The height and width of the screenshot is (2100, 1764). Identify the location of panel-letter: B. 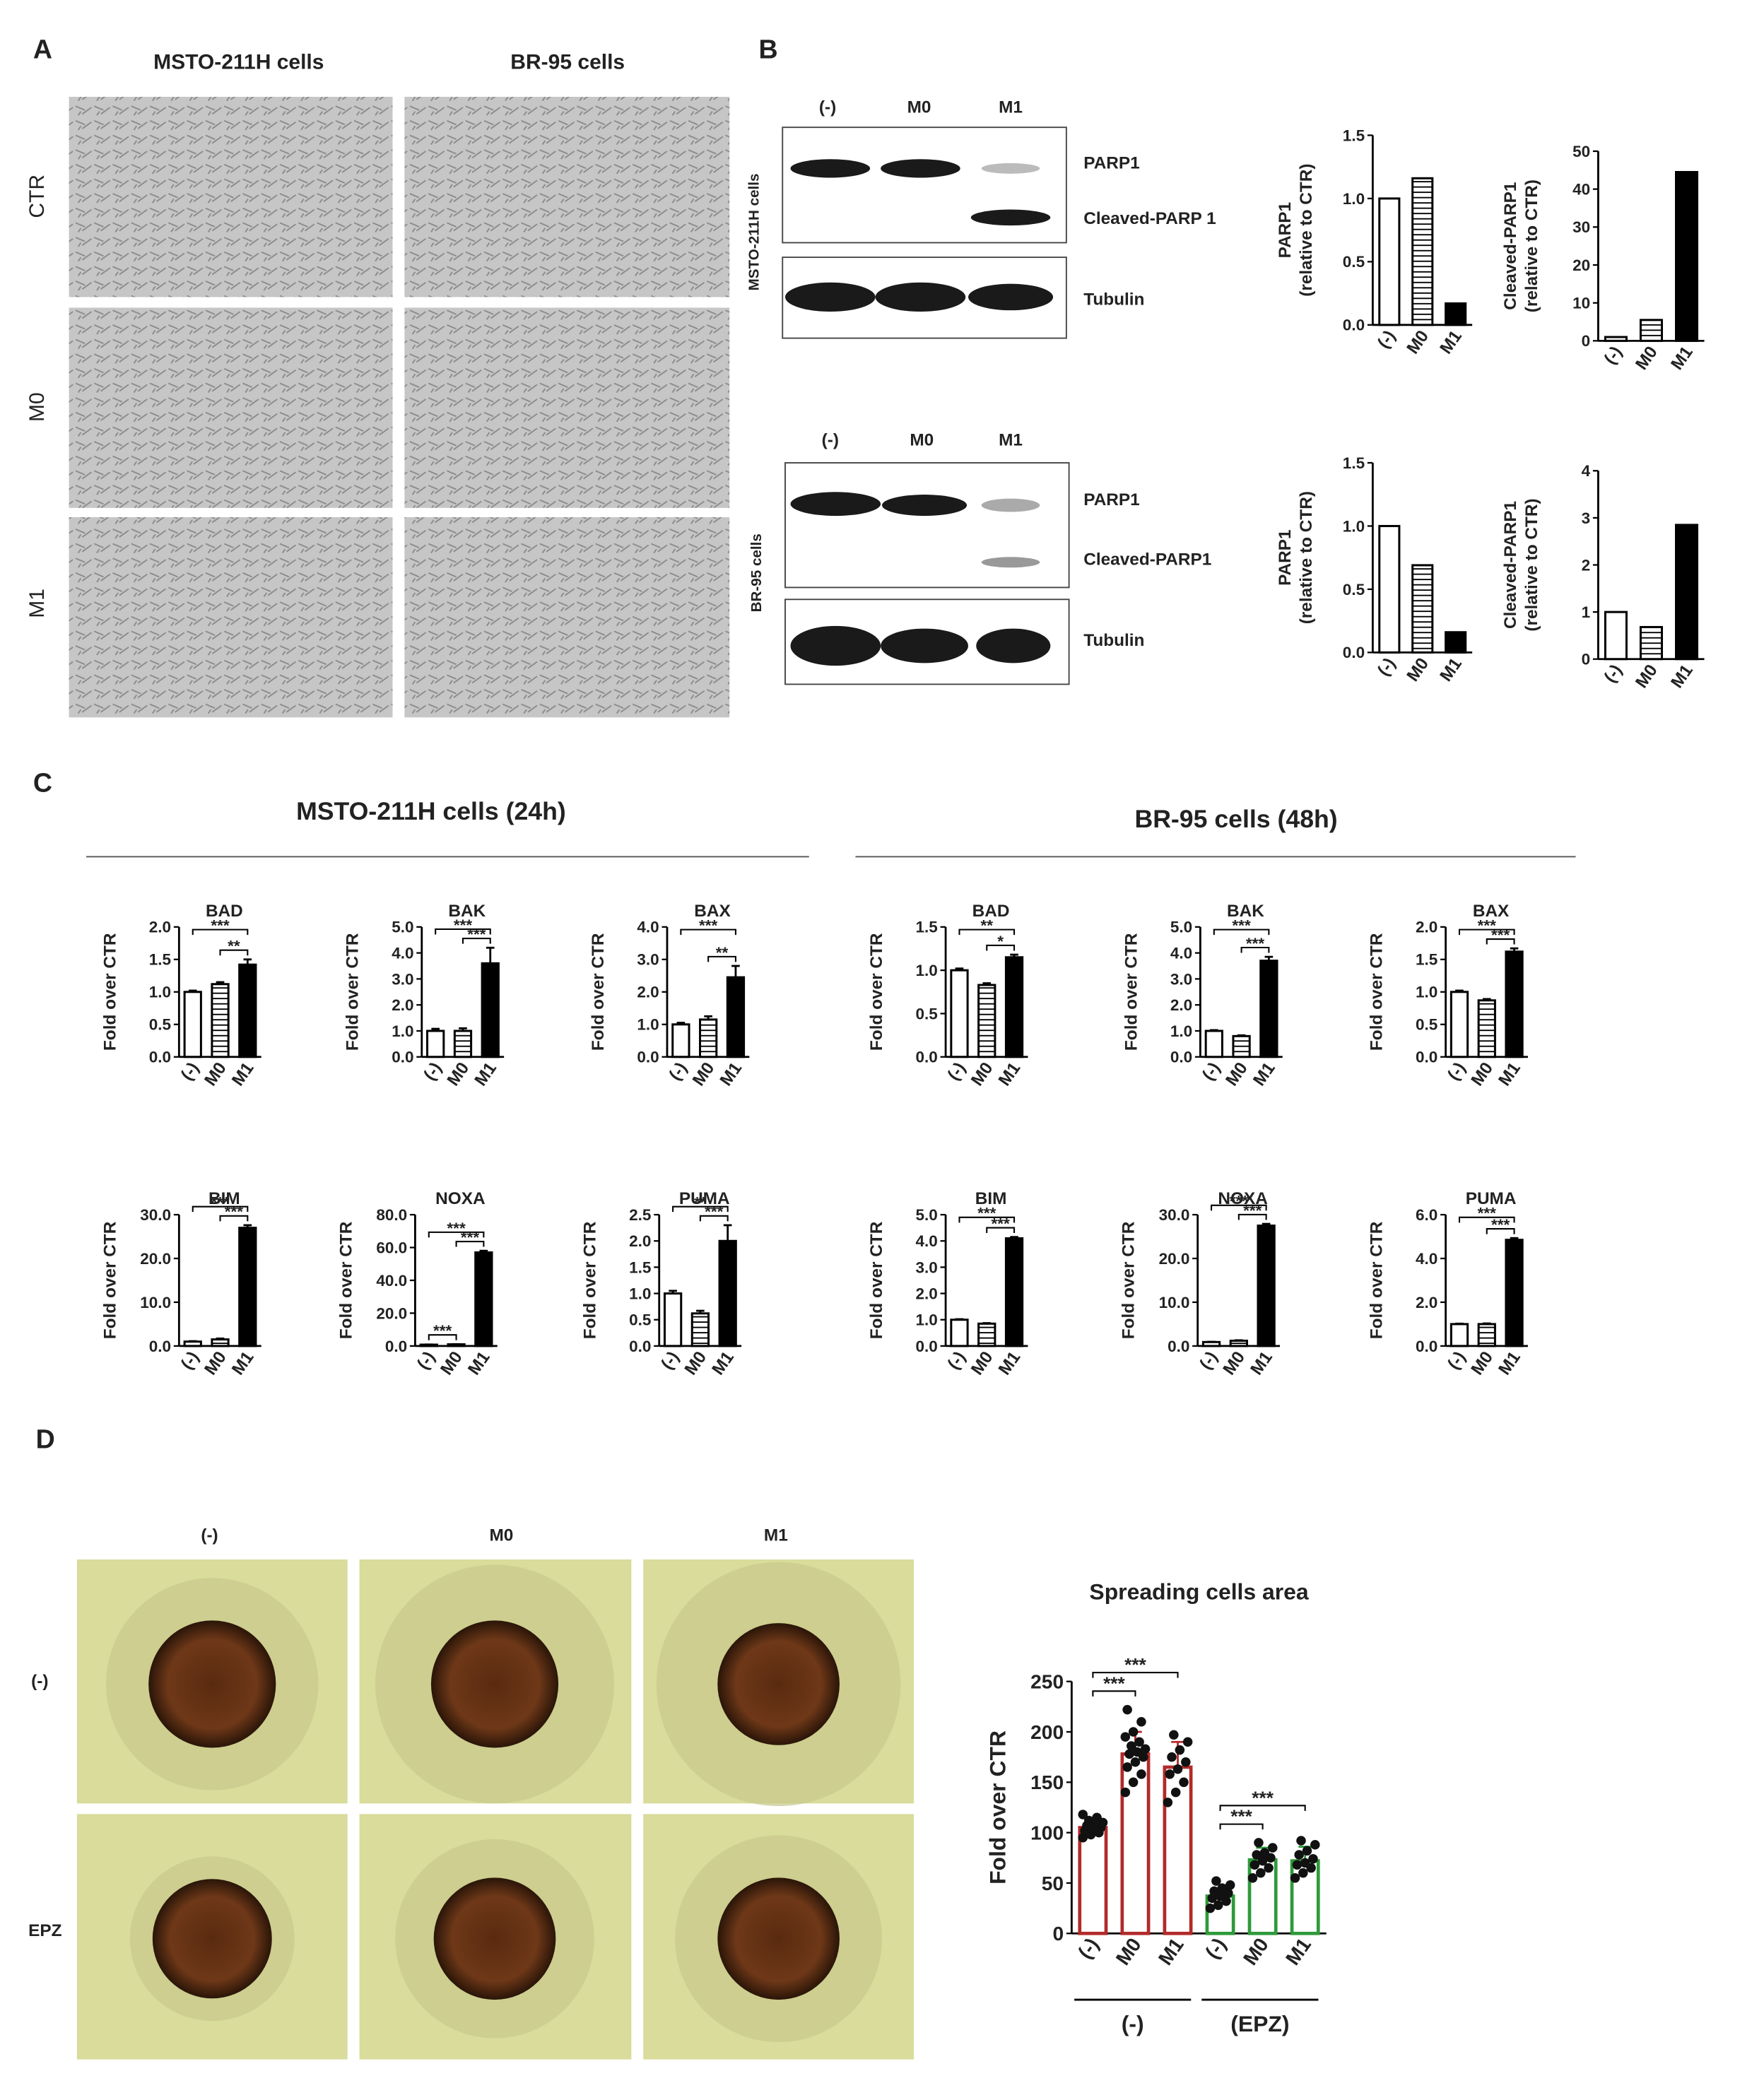
(767, 49).